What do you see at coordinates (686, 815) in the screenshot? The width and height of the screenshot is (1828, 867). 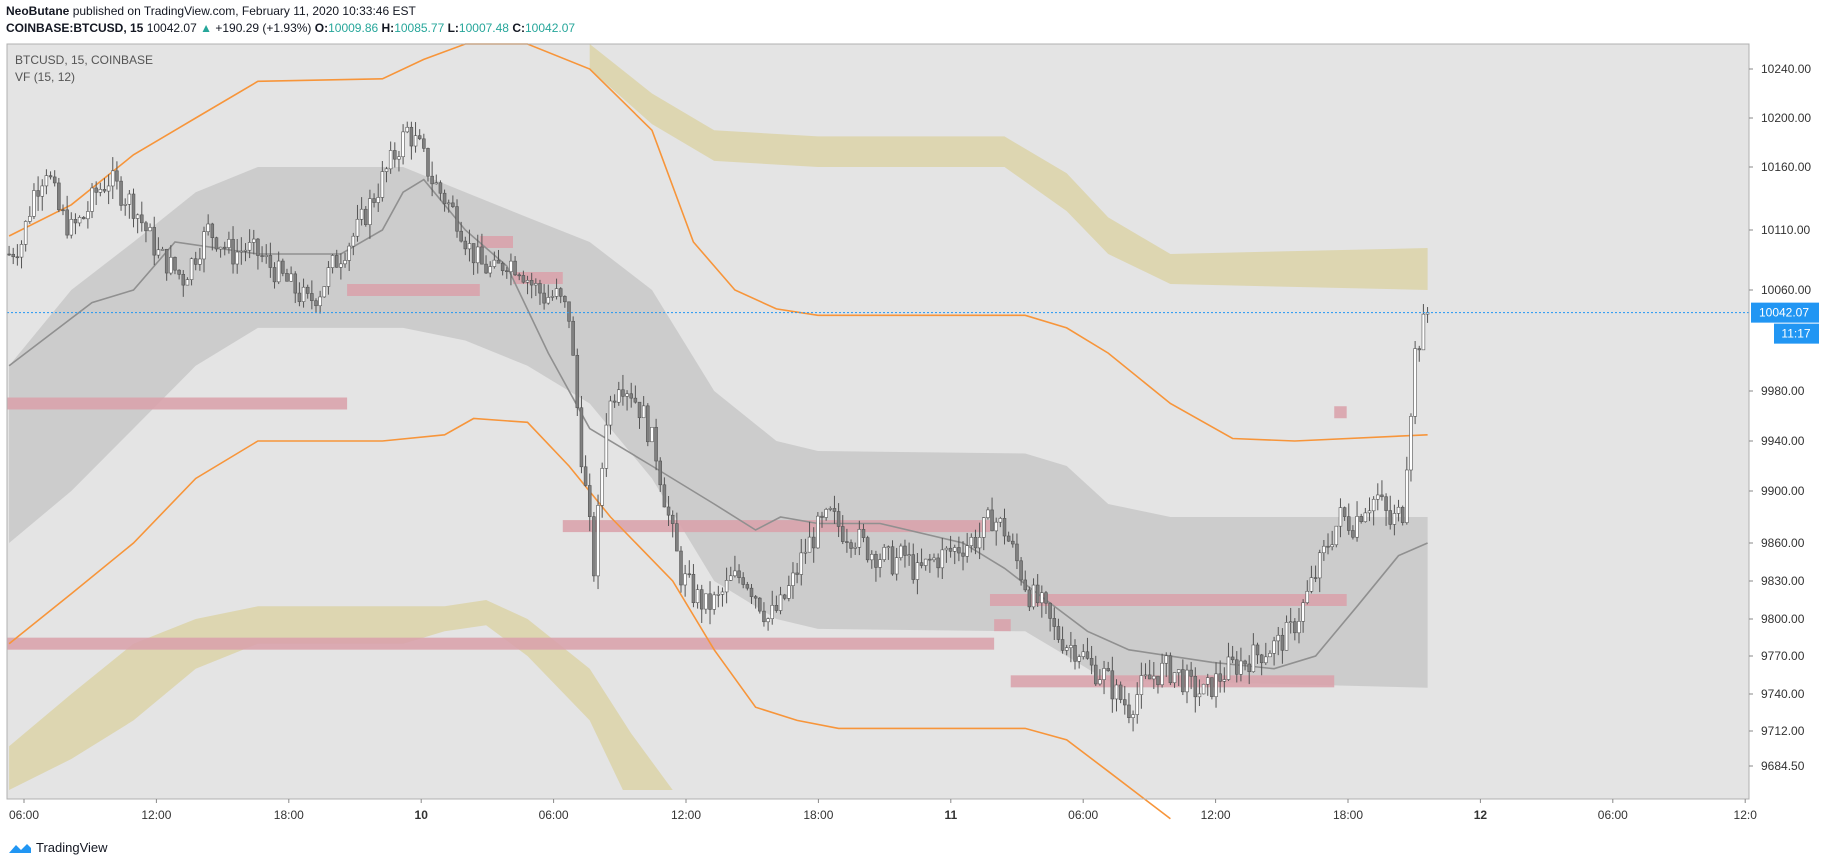 I see `x-tick-label: 12:00` at bounding box center [686, 815].